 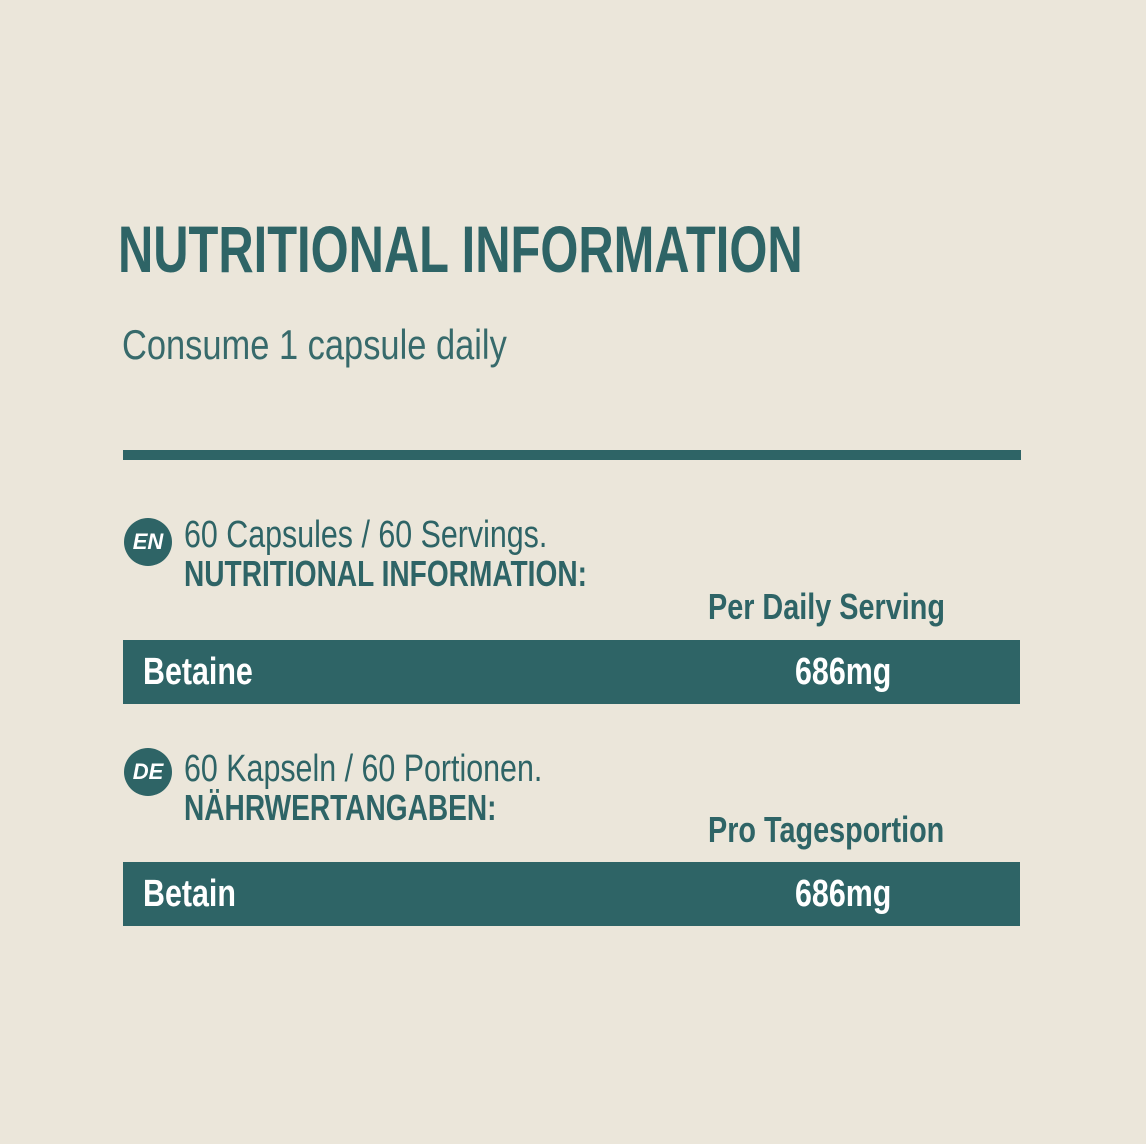 What do you see at coordinates (571, 672) in the screenshot?
I see `table-row: Betaine 686mg` at bounding box center [571, 672].